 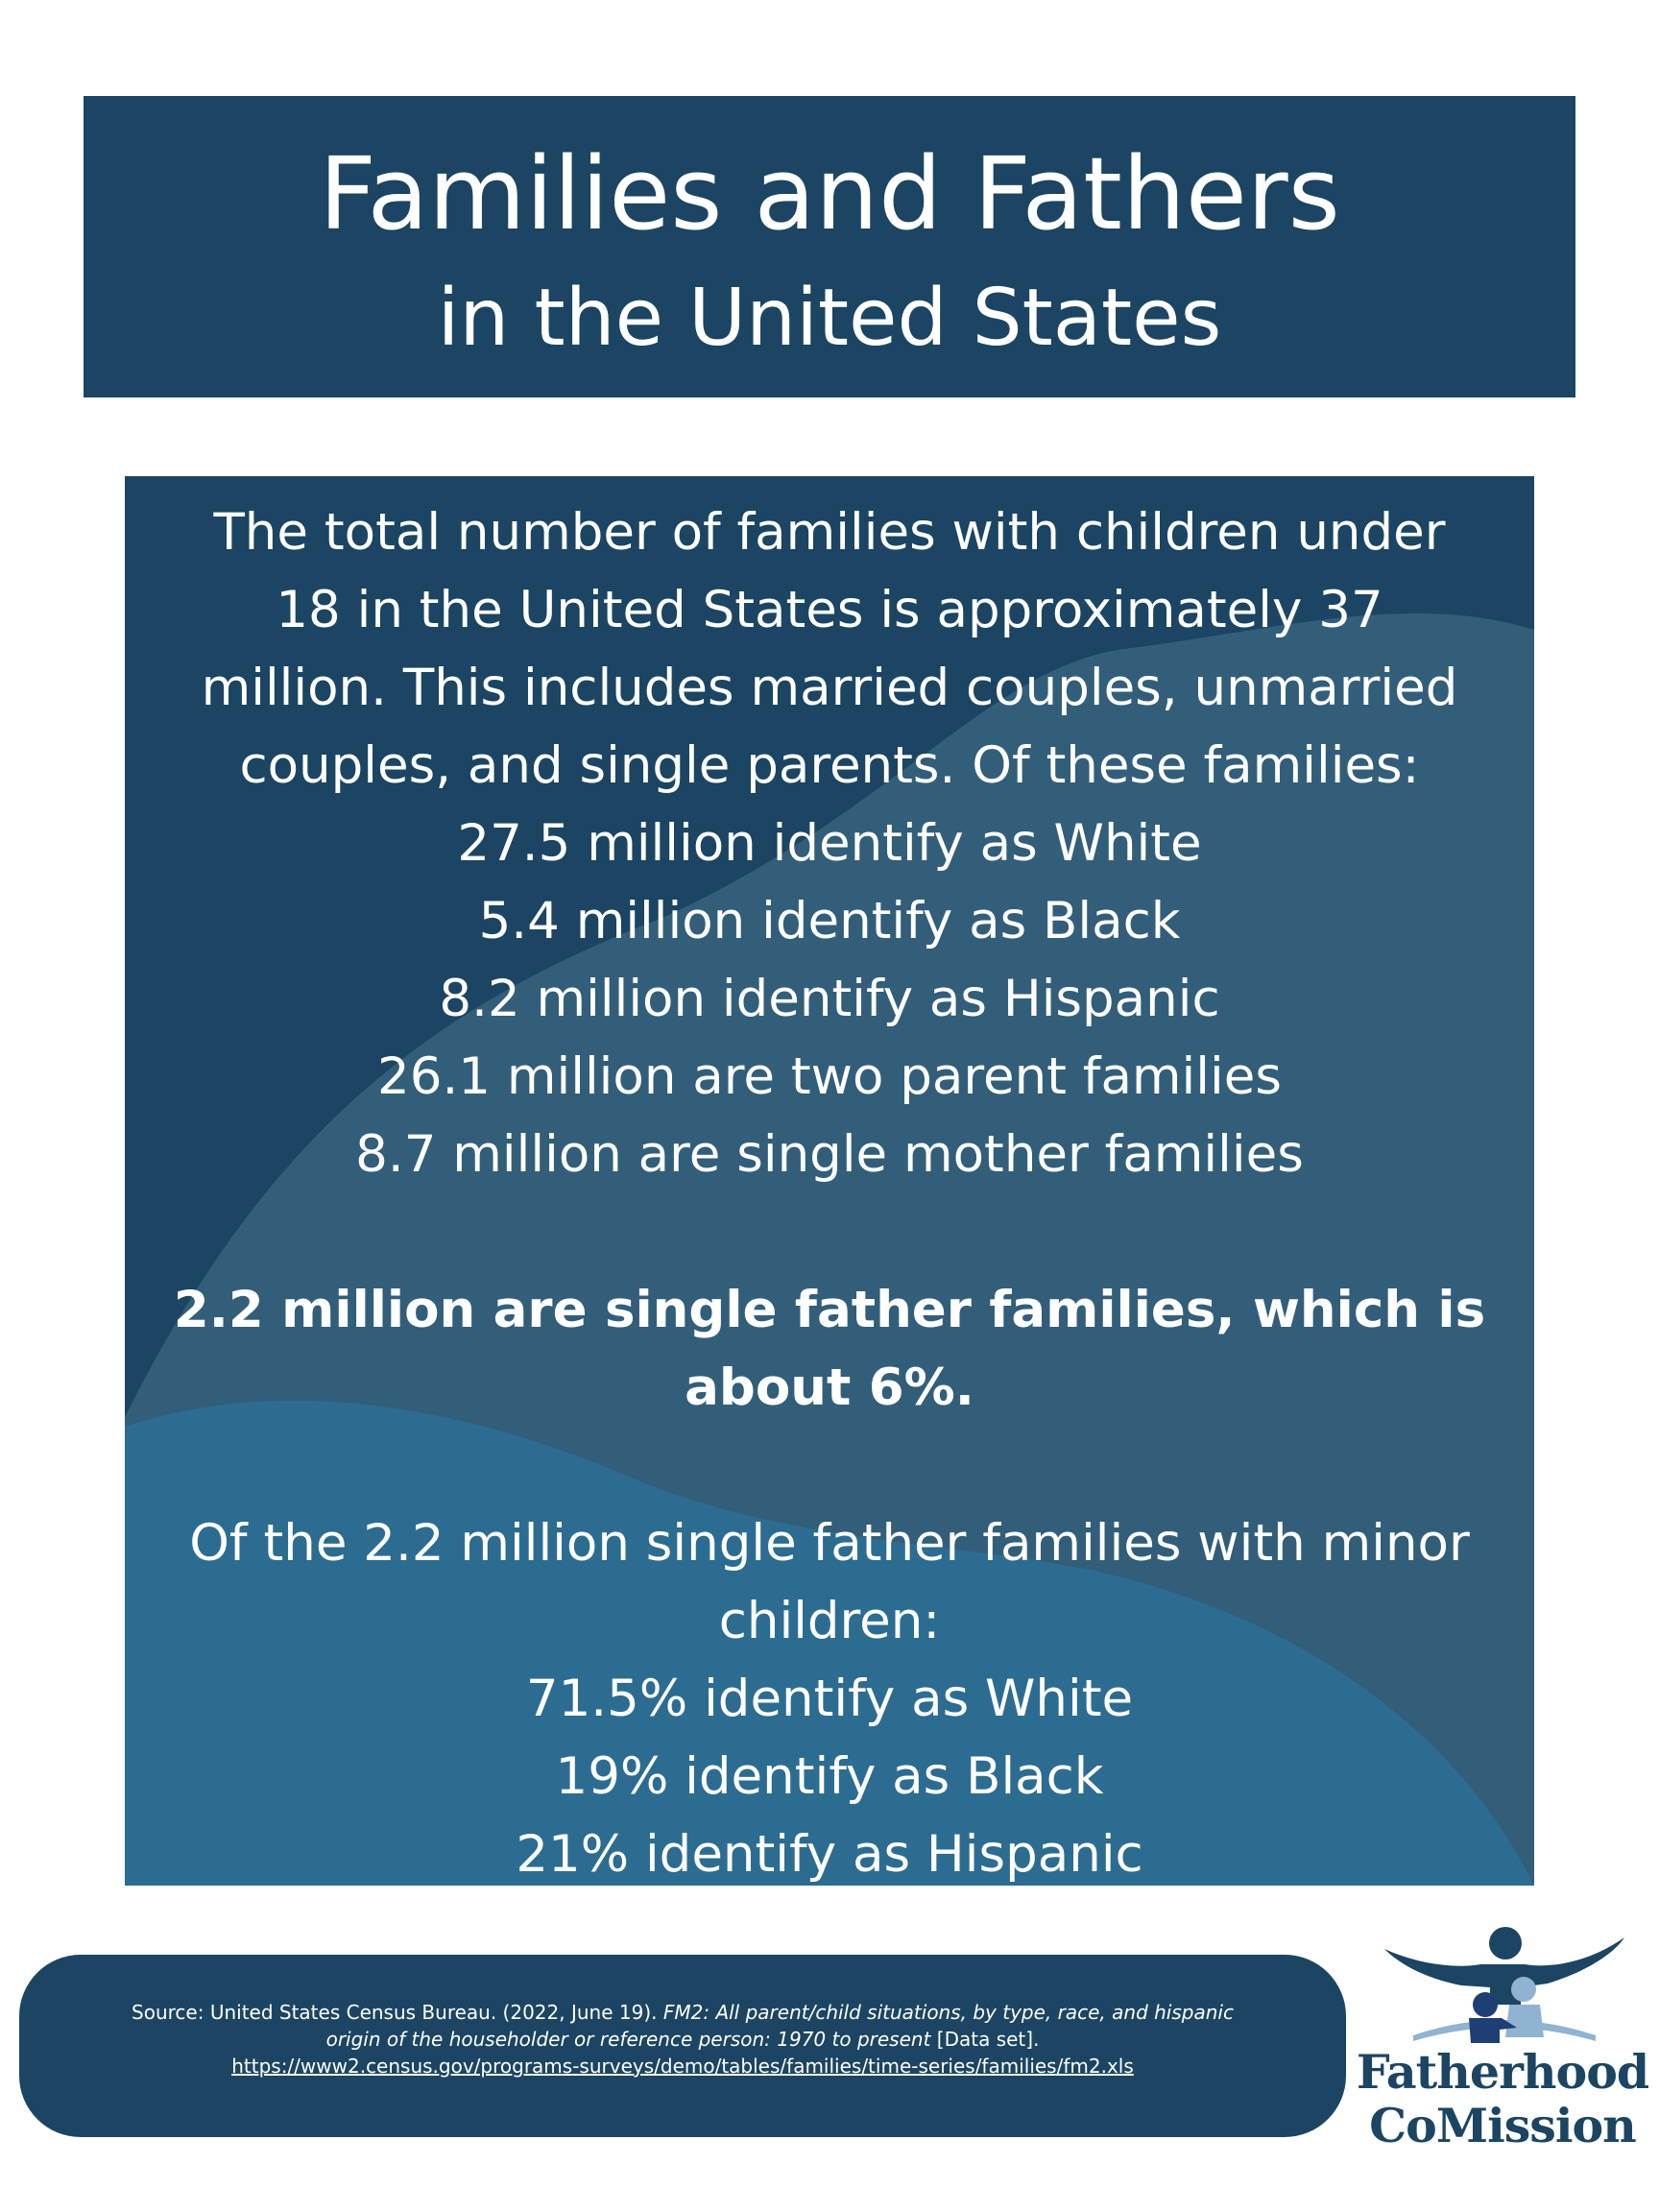 What do you see at coordinates (829, 921) in the screenshot?
I see `stat-black-families: 5.4 million identify as Black` at bounding box center [829, 921].